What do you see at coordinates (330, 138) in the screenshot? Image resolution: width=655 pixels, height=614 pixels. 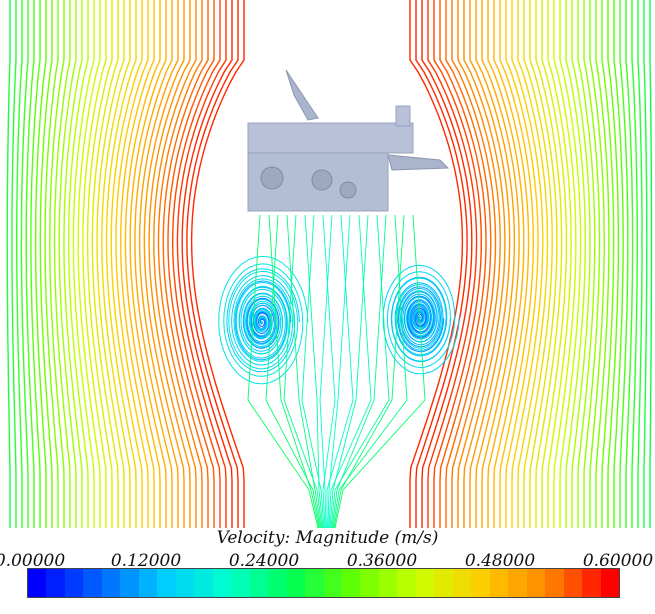 I see `body-upper-part` at bounding box center [330, 138].